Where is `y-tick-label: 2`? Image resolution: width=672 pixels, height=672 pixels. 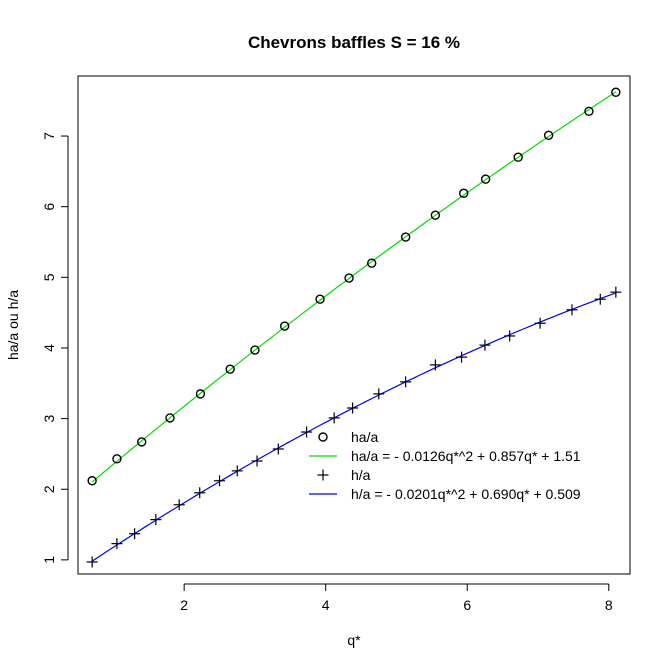 y-tick-label: 2 is located at coordinates (49, 489).